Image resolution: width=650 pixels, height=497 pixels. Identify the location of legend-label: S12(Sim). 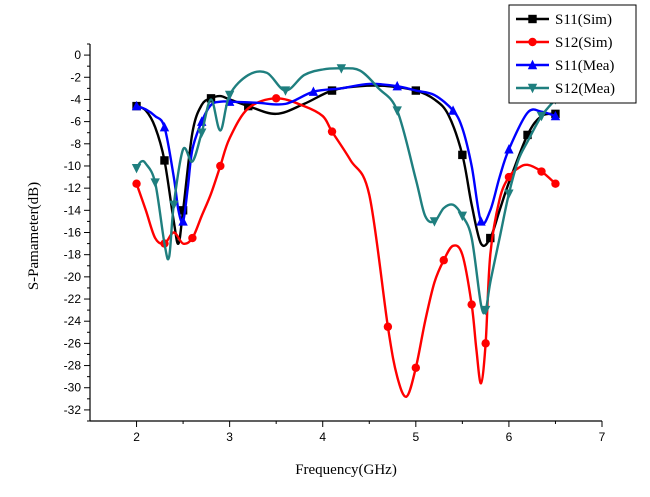
(584, 43).